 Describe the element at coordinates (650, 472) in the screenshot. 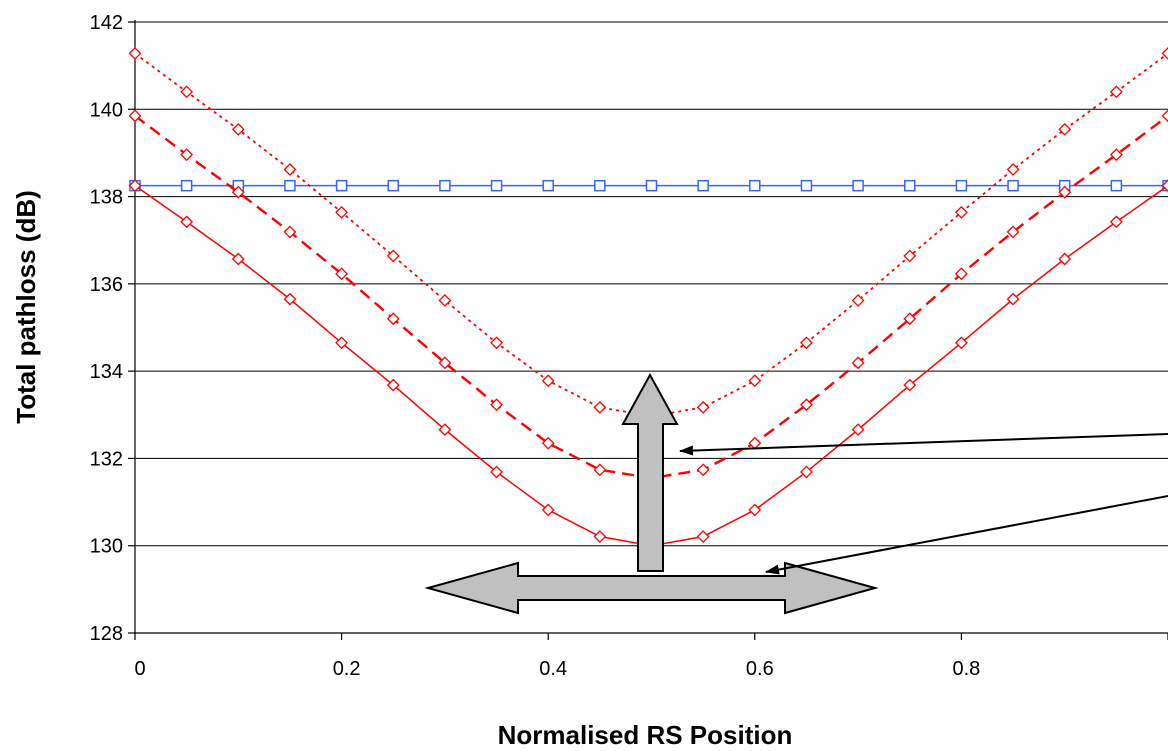

I see `block-arrow-up` at that location.